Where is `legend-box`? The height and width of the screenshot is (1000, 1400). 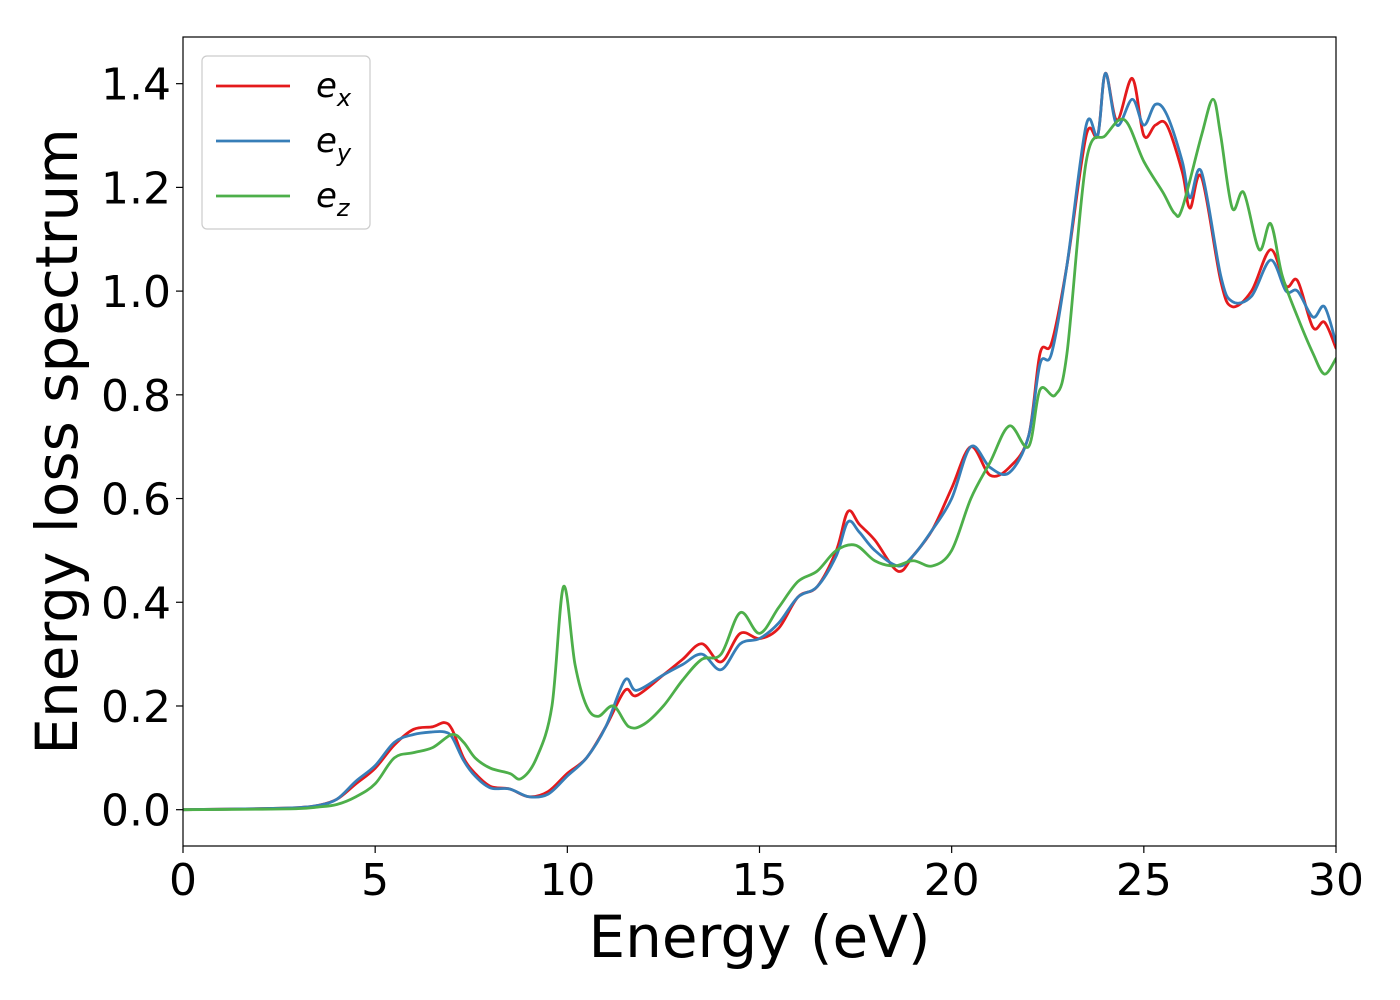 legend-box is located at coordinates (286, 142).